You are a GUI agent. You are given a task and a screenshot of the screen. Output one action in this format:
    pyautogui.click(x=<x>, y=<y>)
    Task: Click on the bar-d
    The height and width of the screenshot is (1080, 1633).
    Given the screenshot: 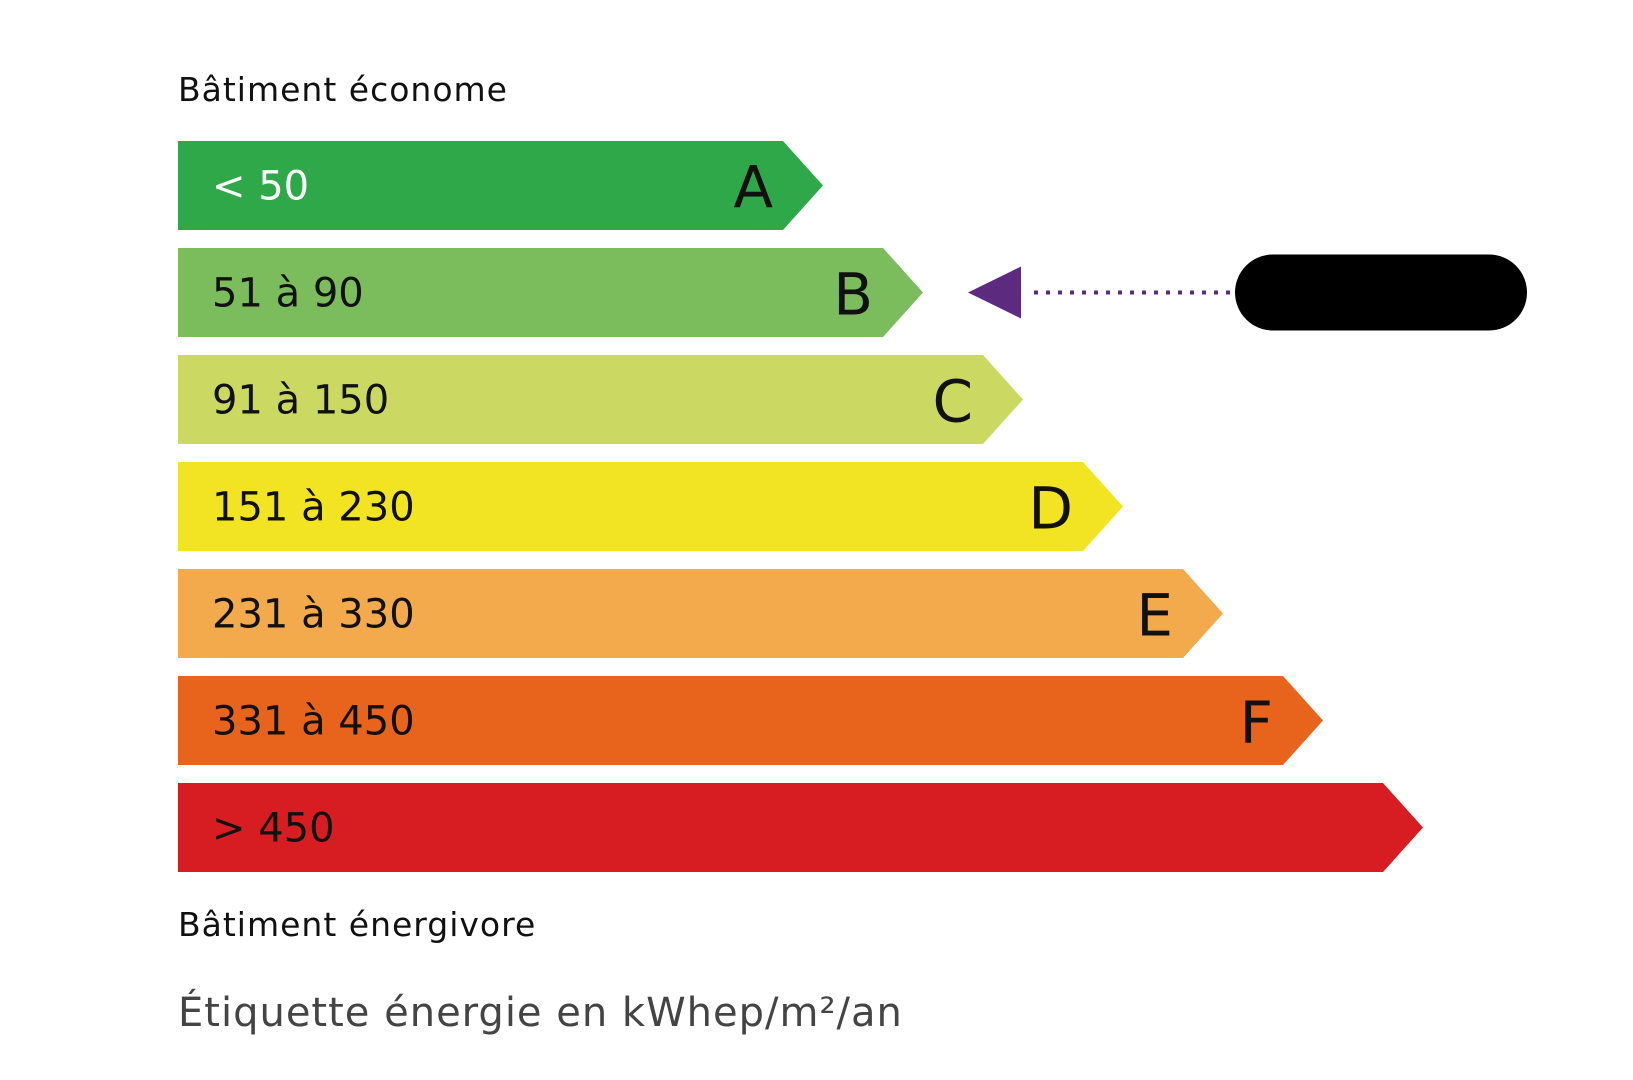 What is the action you would take?
    pyautogui.click(x=650, y=506)
    